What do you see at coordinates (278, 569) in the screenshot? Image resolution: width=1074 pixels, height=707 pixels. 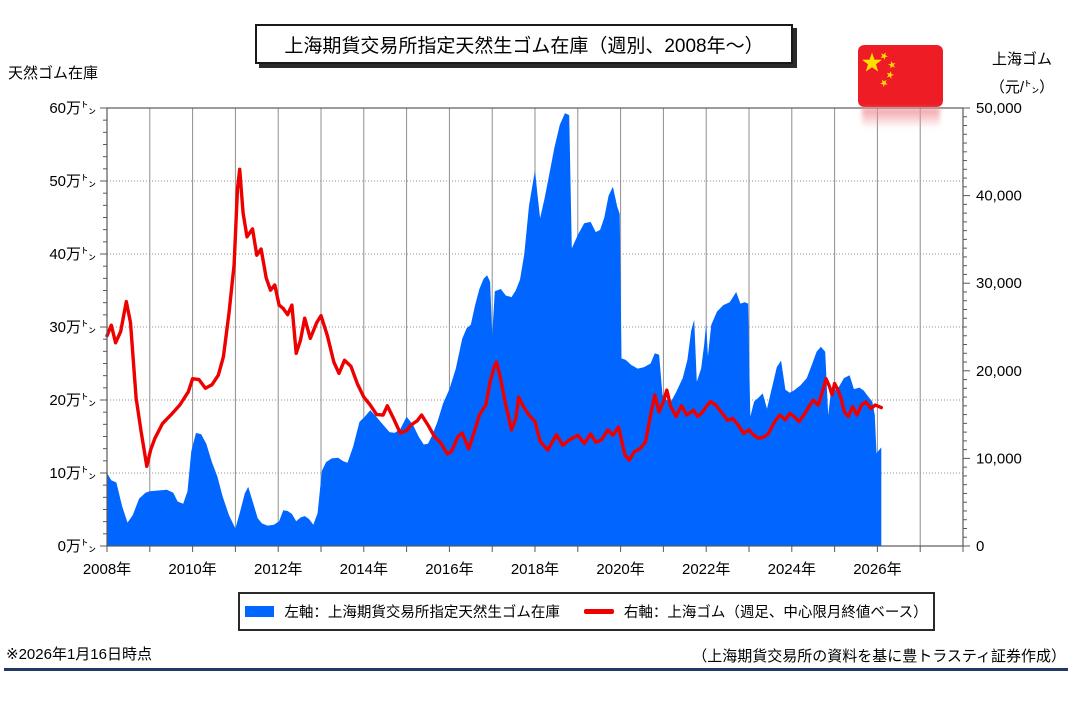 I see `x-axis-tick-label: 2012年` at bounding box center [278, 569].